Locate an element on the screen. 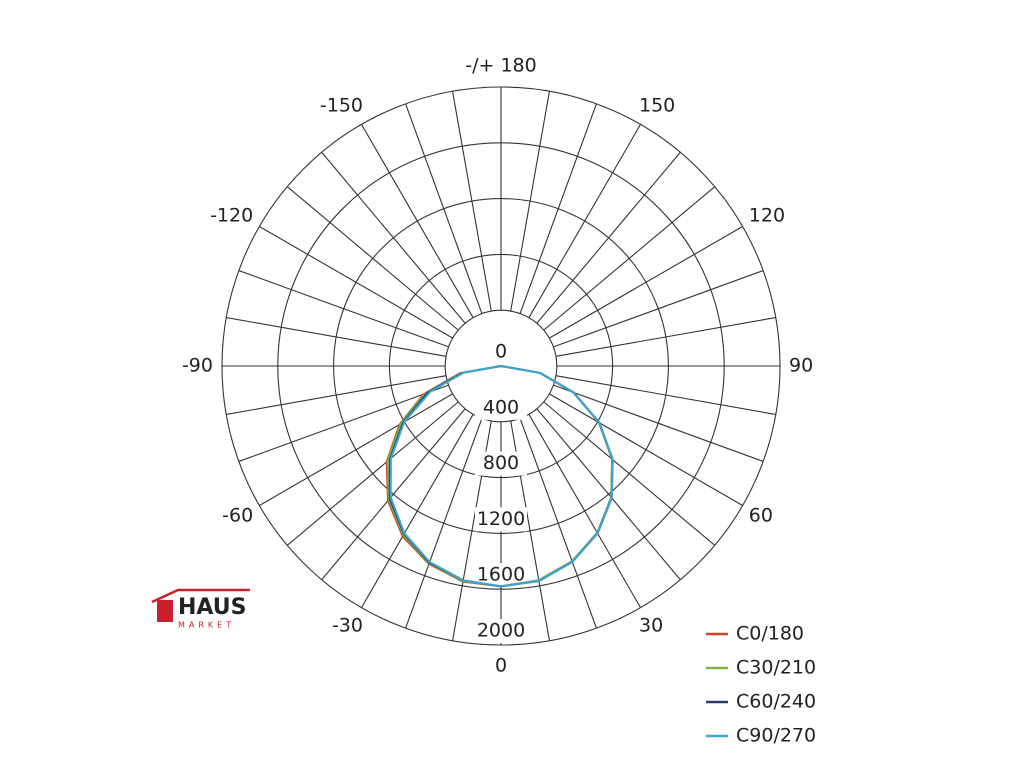 The height and width of the screenshot is (768, 1024). curve is located at coordinates (501, 476).